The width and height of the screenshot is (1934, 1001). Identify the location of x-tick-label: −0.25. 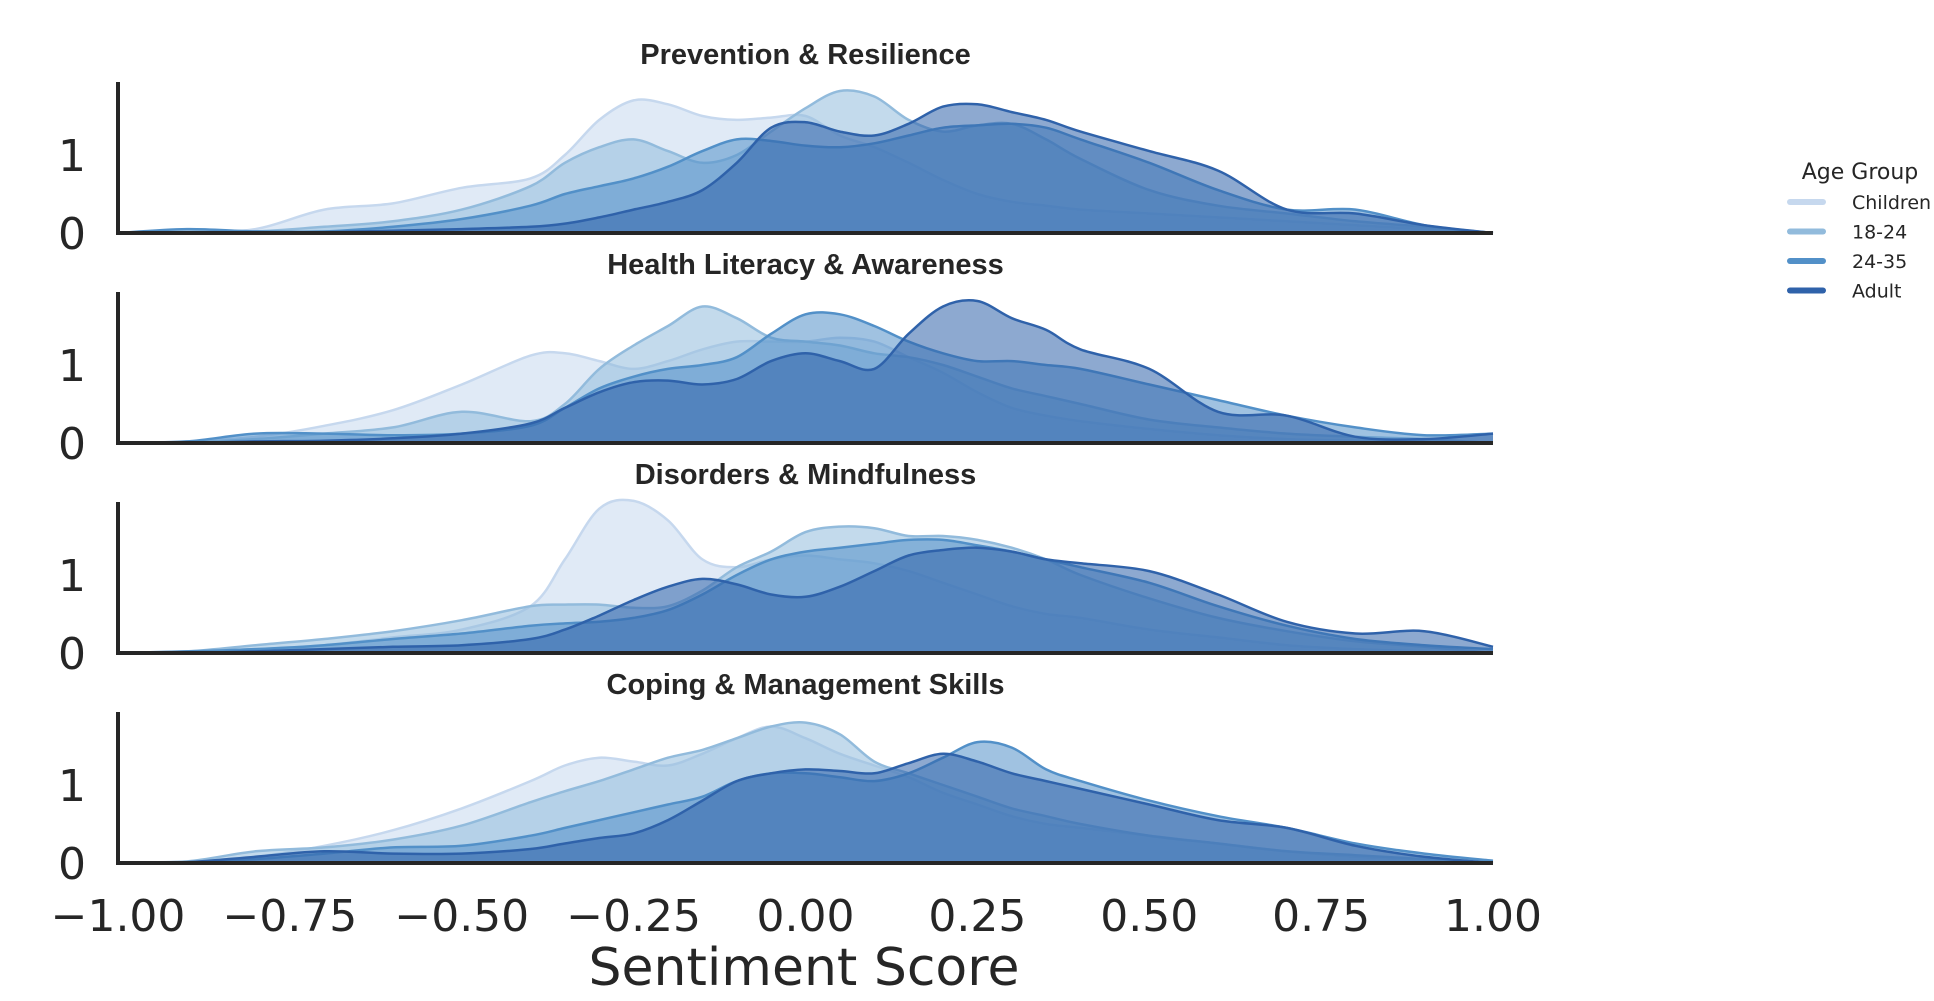
(633, 916).